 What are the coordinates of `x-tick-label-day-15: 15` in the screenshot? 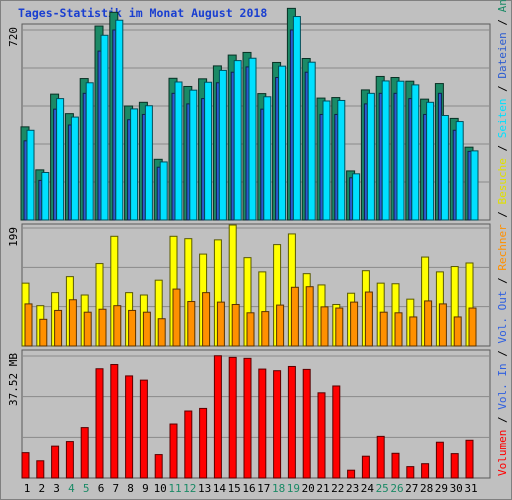 It's located at (234, 488).